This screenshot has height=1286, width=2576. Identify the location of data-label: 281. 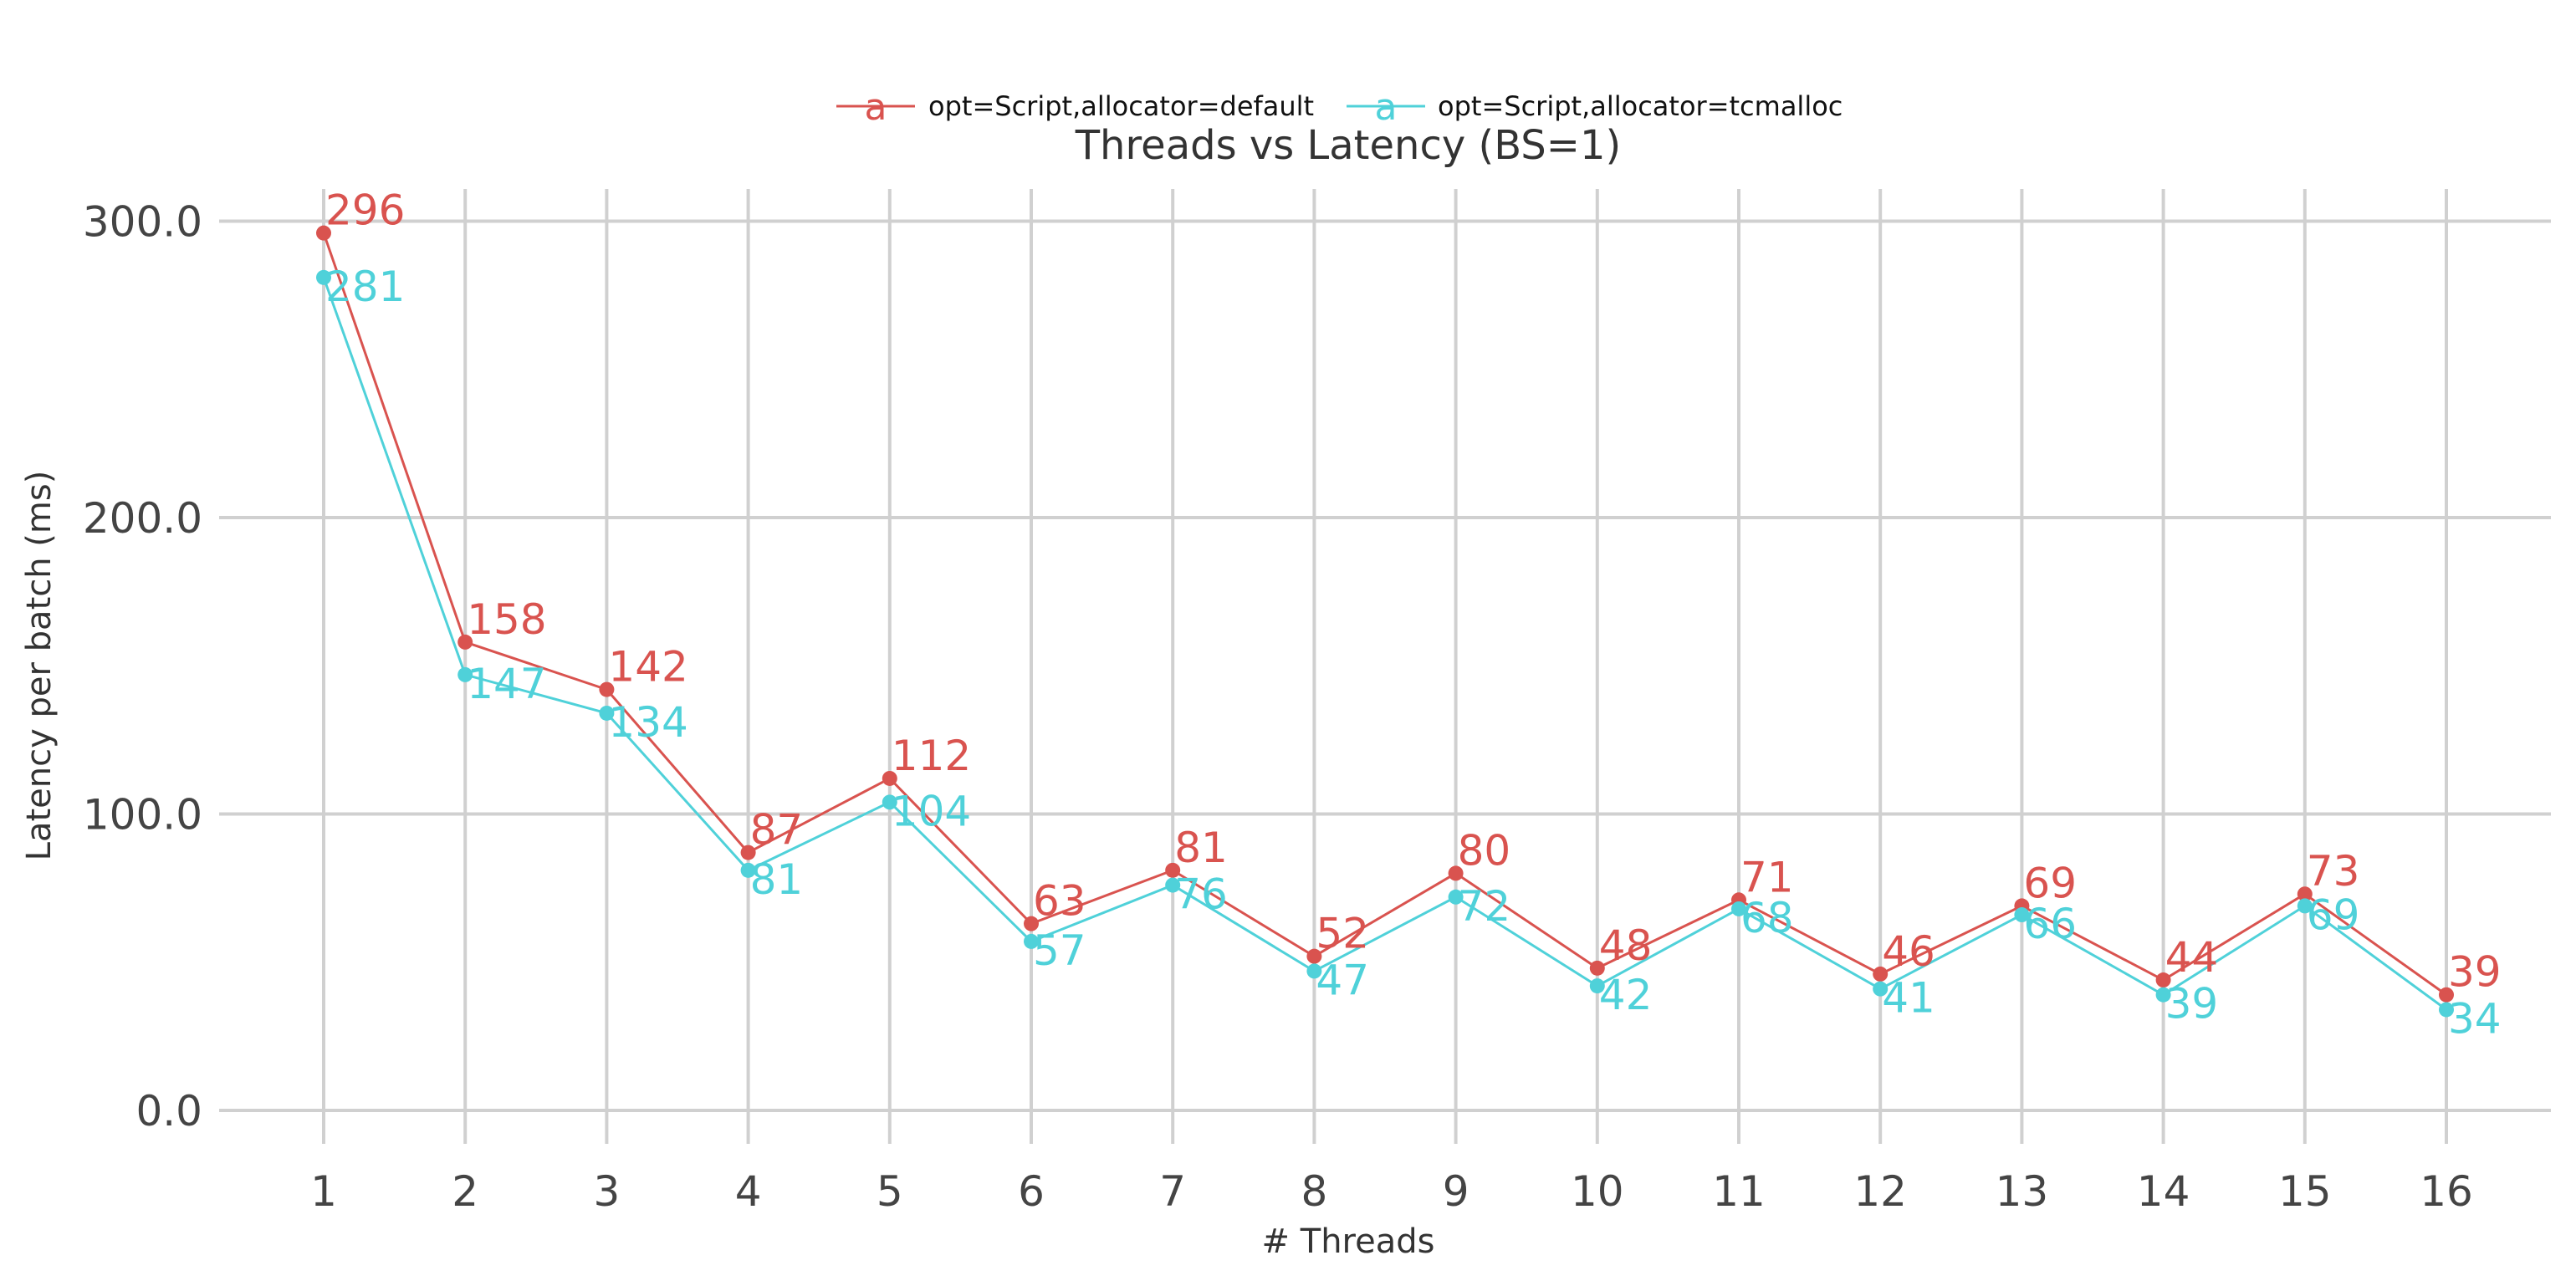
(365, 287).